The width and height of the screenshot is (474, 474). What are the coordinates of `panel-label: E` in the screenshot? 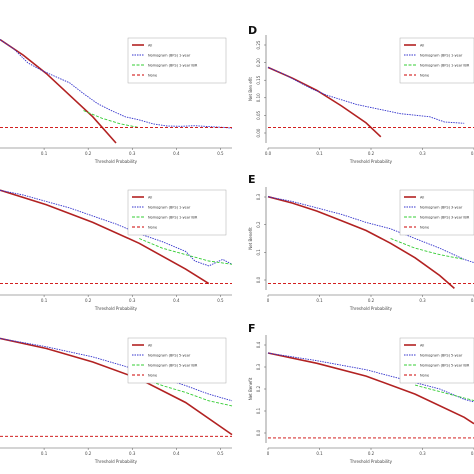 It's located at (252, 179).